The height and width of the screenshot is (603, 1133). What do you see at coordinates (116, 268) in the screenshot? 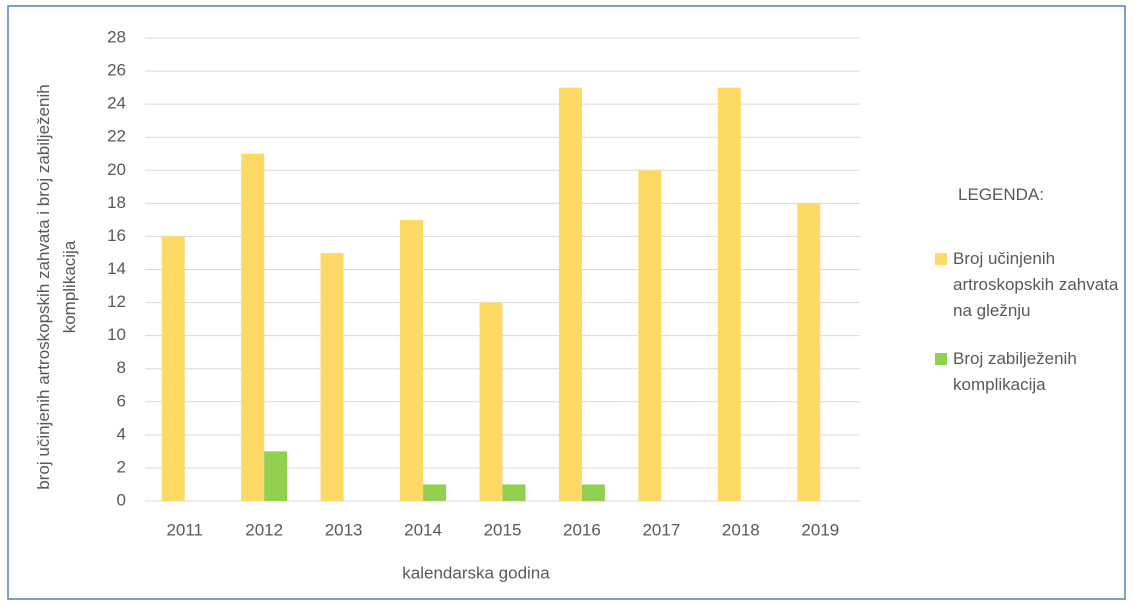
I see `y-tick-label: 14` at bounding box center [116, 268].